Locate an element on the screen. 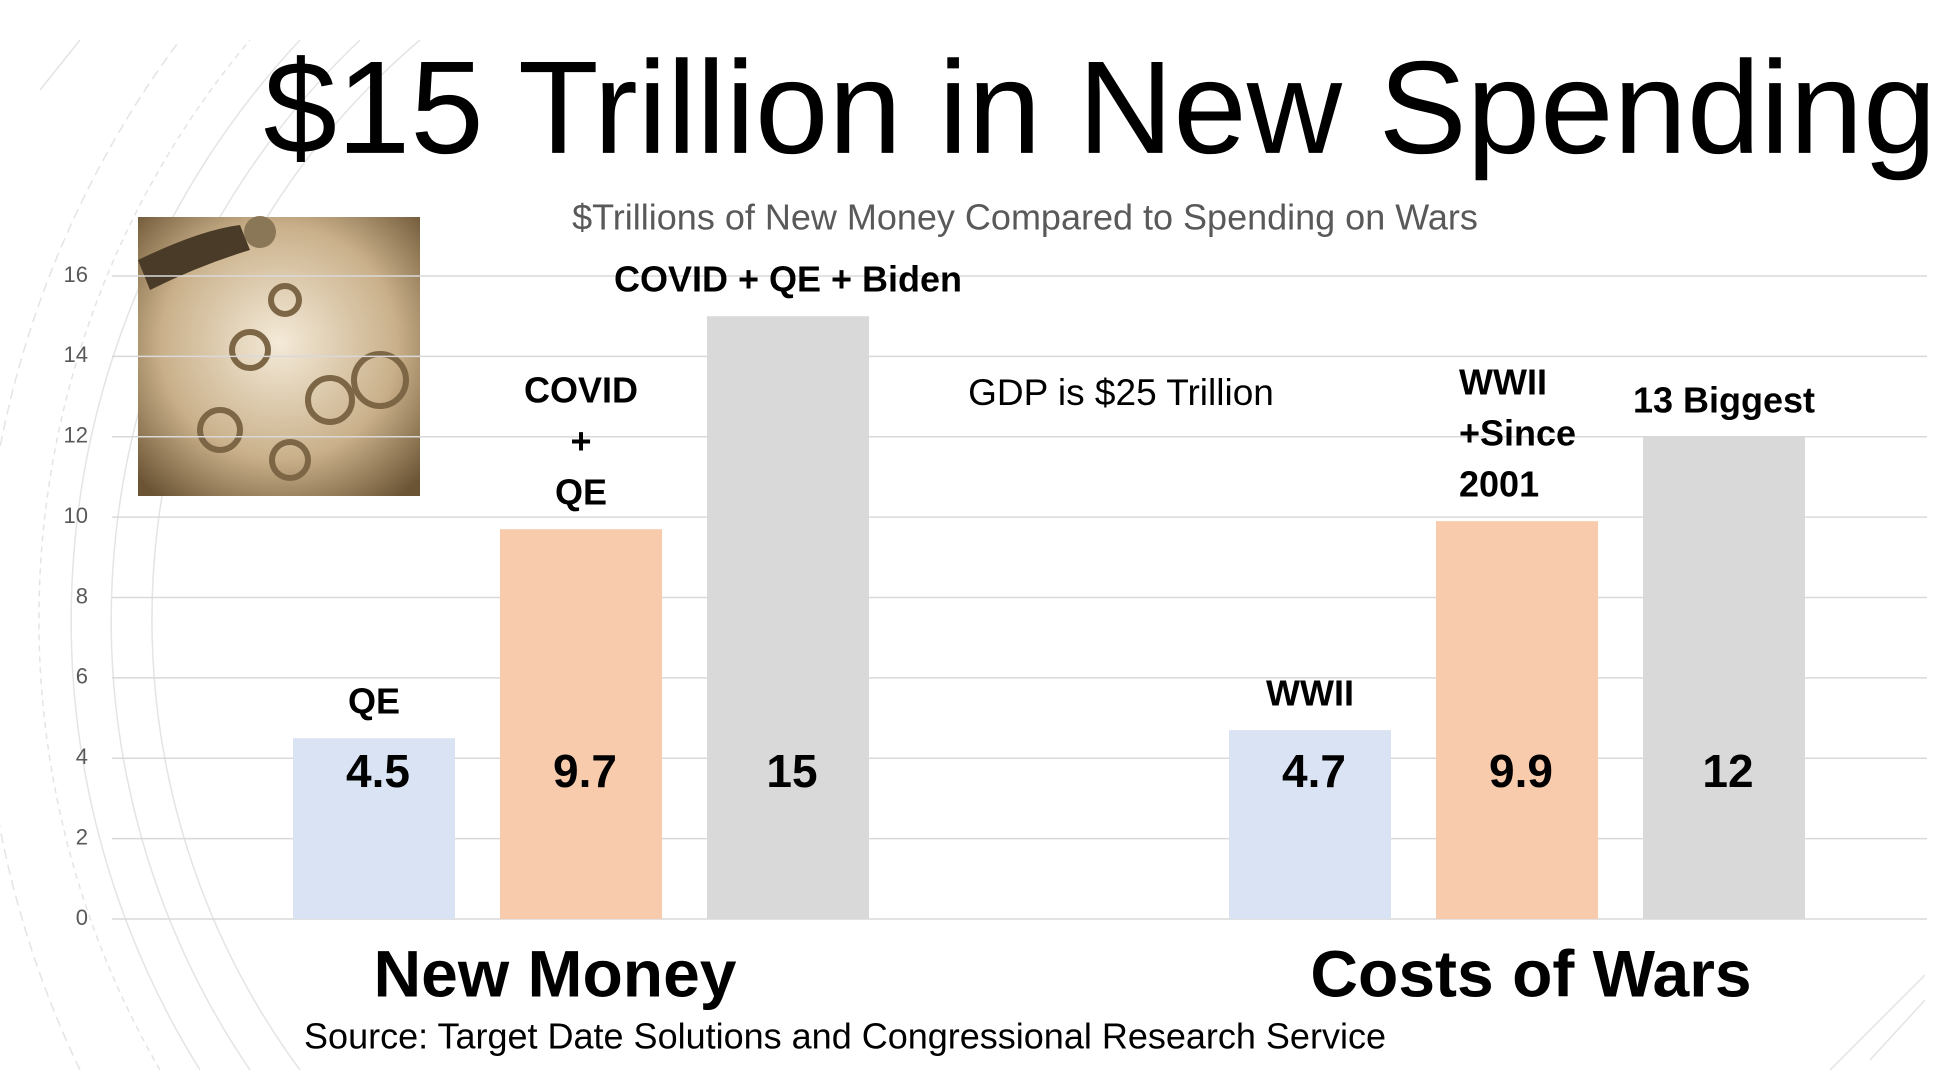 The height and width of the screenshot is (1088, 1936). bar-label: 13 Biggest is located at coordinates (1724, 399).